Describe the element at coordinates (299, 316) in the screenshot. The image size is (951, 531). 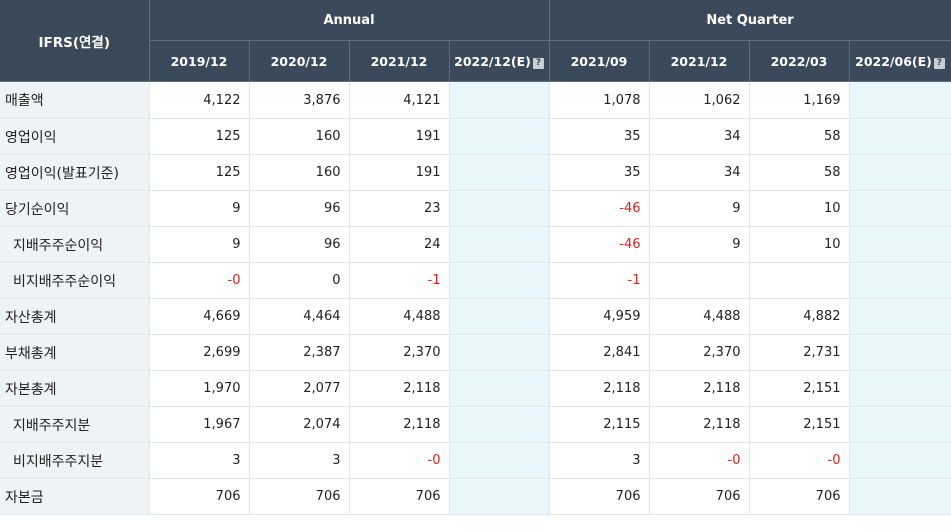
I see `value-cell: 4,464` at that location.